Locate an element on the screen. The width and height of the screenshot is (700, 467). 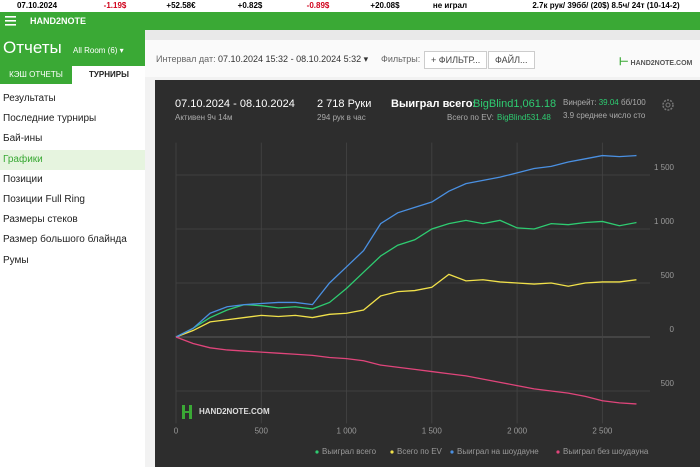
app-header: HAND2NOTE is located at coordinates (350, 21).